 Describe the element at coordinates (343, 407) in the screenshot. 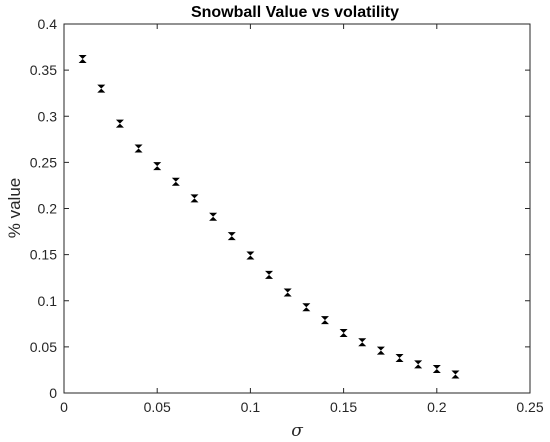

I see `x-tick-label: 0.15` at that location.